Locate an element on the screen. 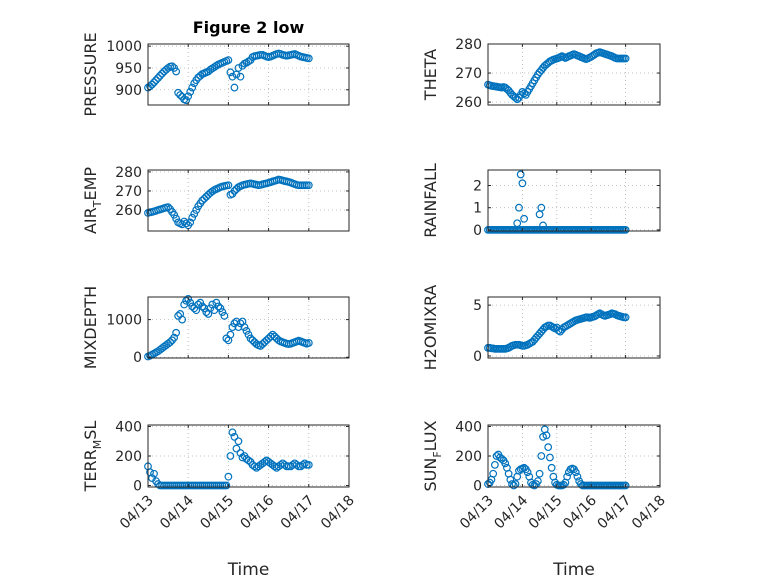 Image resolution: width=778 pixels, height=583 pixels. y-tick-label: 200 is located at coordinates (128, 457).